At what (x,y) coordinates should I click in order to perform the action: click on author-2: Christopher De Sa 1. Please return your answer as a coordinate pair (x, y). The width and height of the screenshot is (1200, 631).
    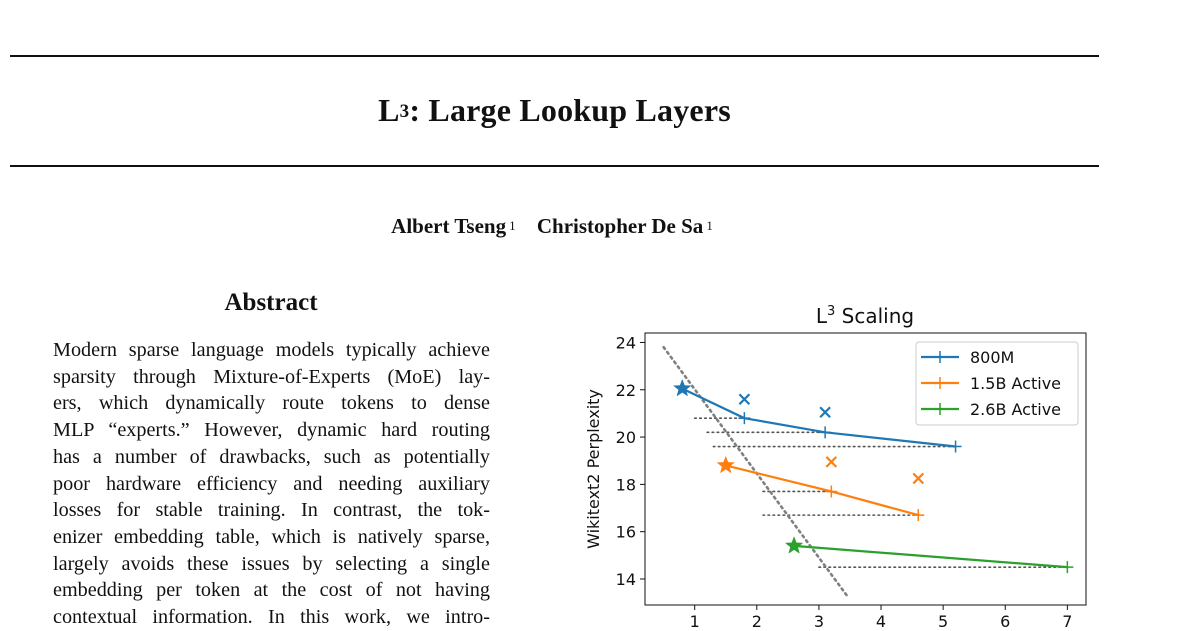
    Looking at the image, I should click on (625, 226).